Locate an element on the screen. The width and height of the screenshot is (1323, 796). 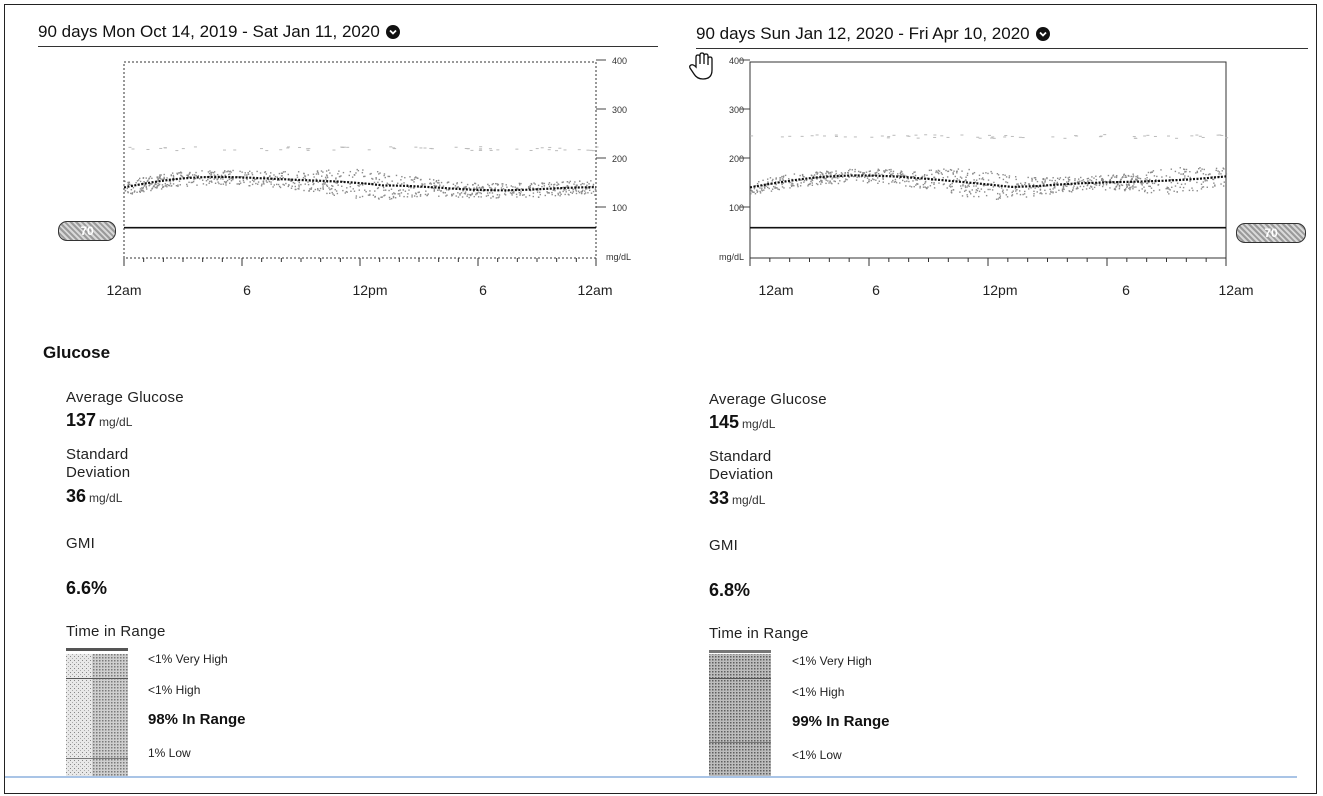
left-std-dev-label-line1: Standard is located at coordinates (97, 454).